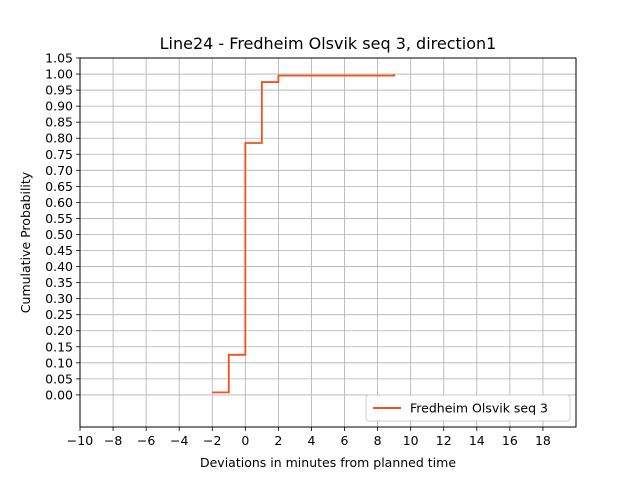 This screenshot has width=640, height=480. Describe the element at coordinates (411, 440) in the screenshot. I see `x-tick-label: 10` at that location.